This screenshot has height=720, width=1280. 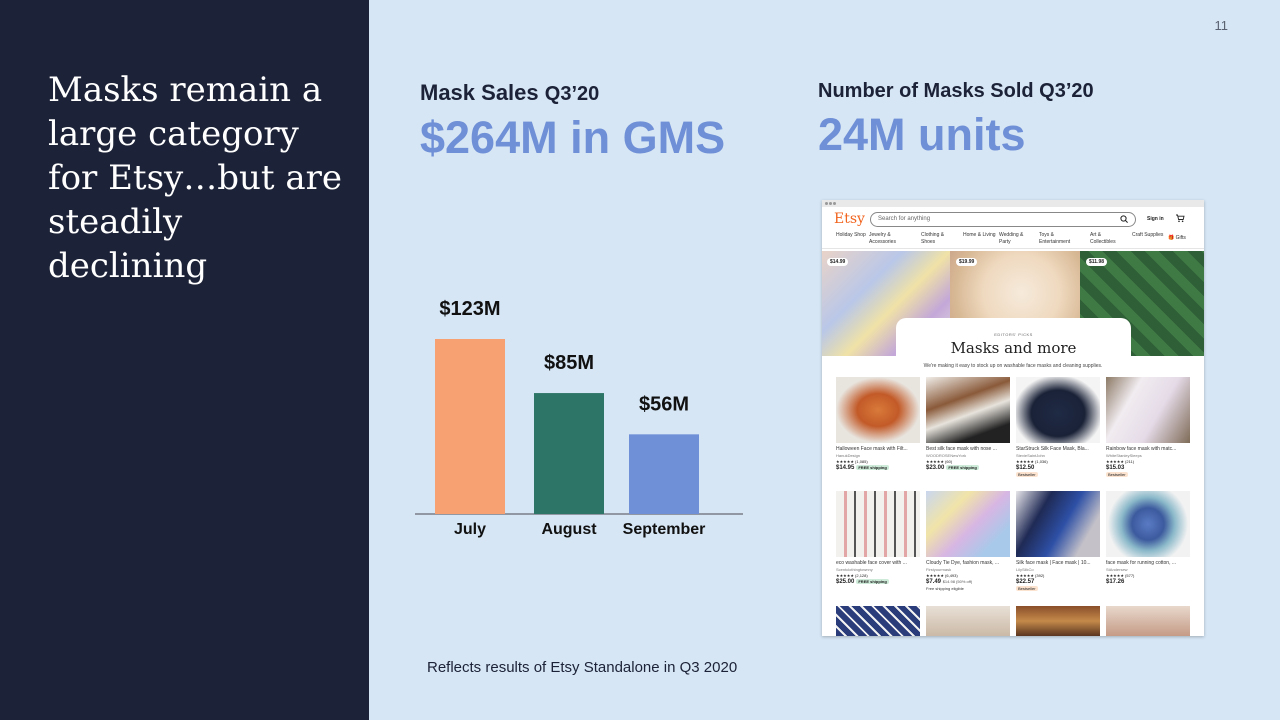 I want to click on nav-gifts: 🎁 Gifts, so click(x=1177, y=238).